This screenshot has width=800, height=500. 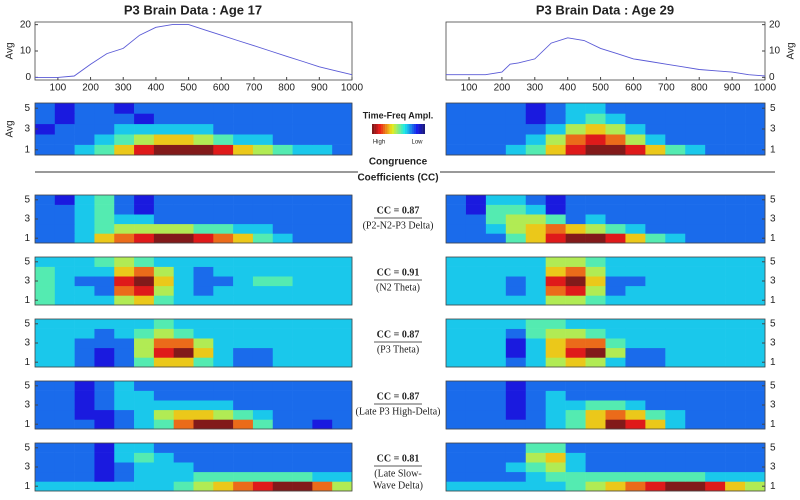 What do you see at coordinates (772, 77) in the screenshot?
I see `y-tick-label: 0` at bounding box center [772, 77].